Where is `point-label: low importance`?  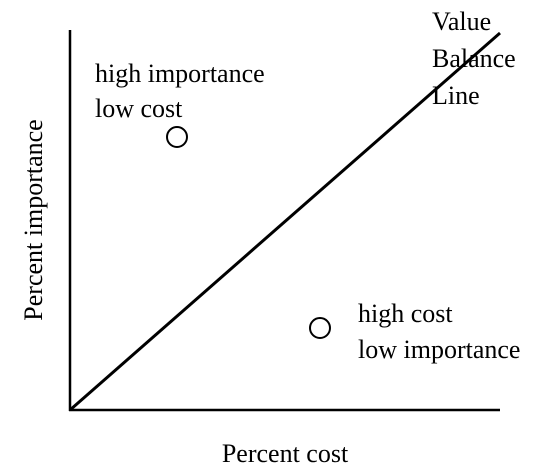
point-label: low importance is located at coordinates (439, 349).